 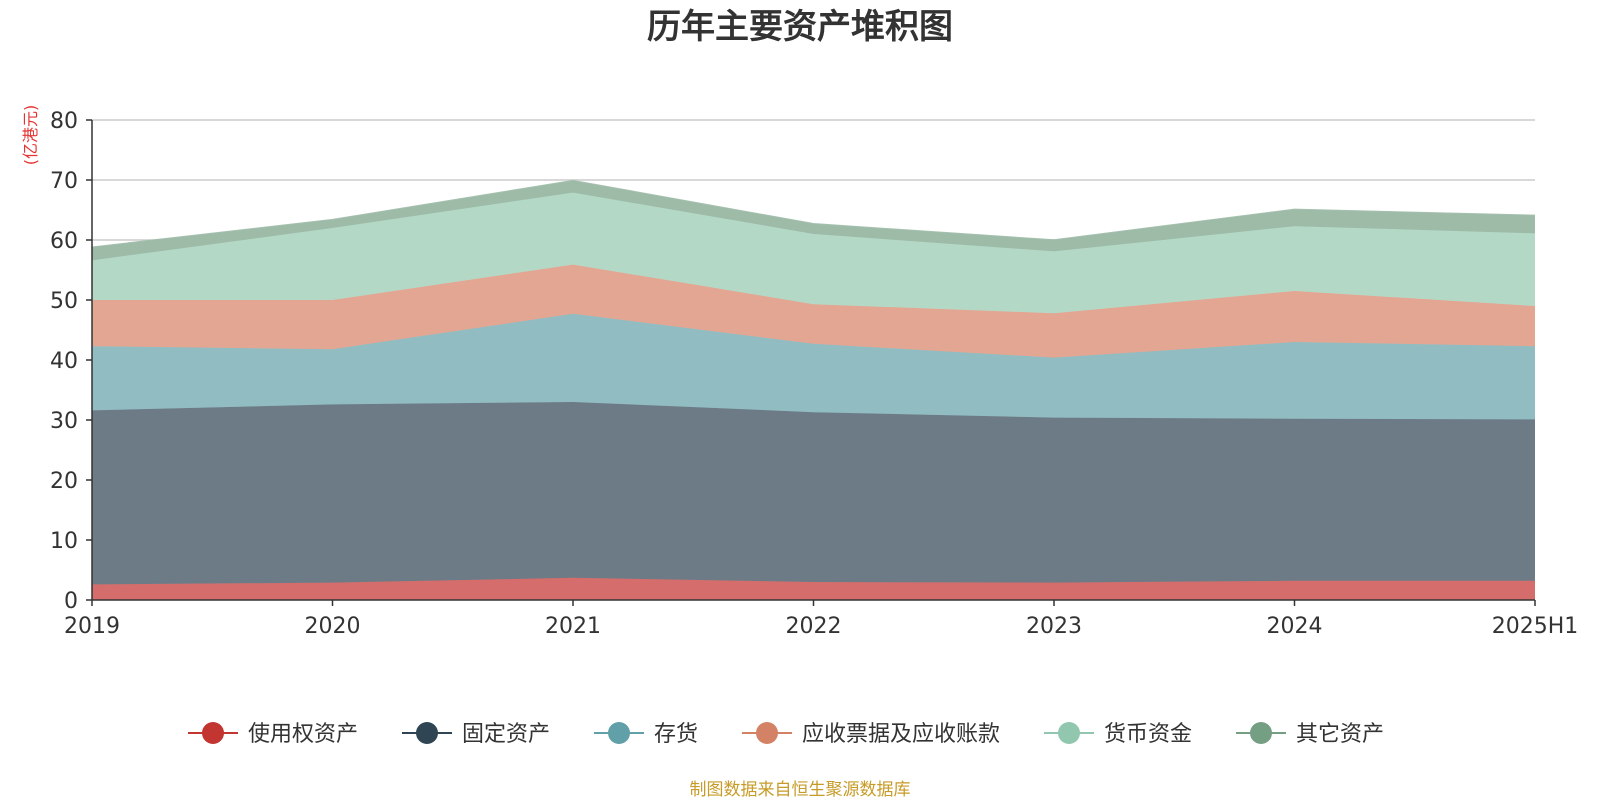 I want to click on legend-item-1: 使用权资产, so click(x=273, y=734).